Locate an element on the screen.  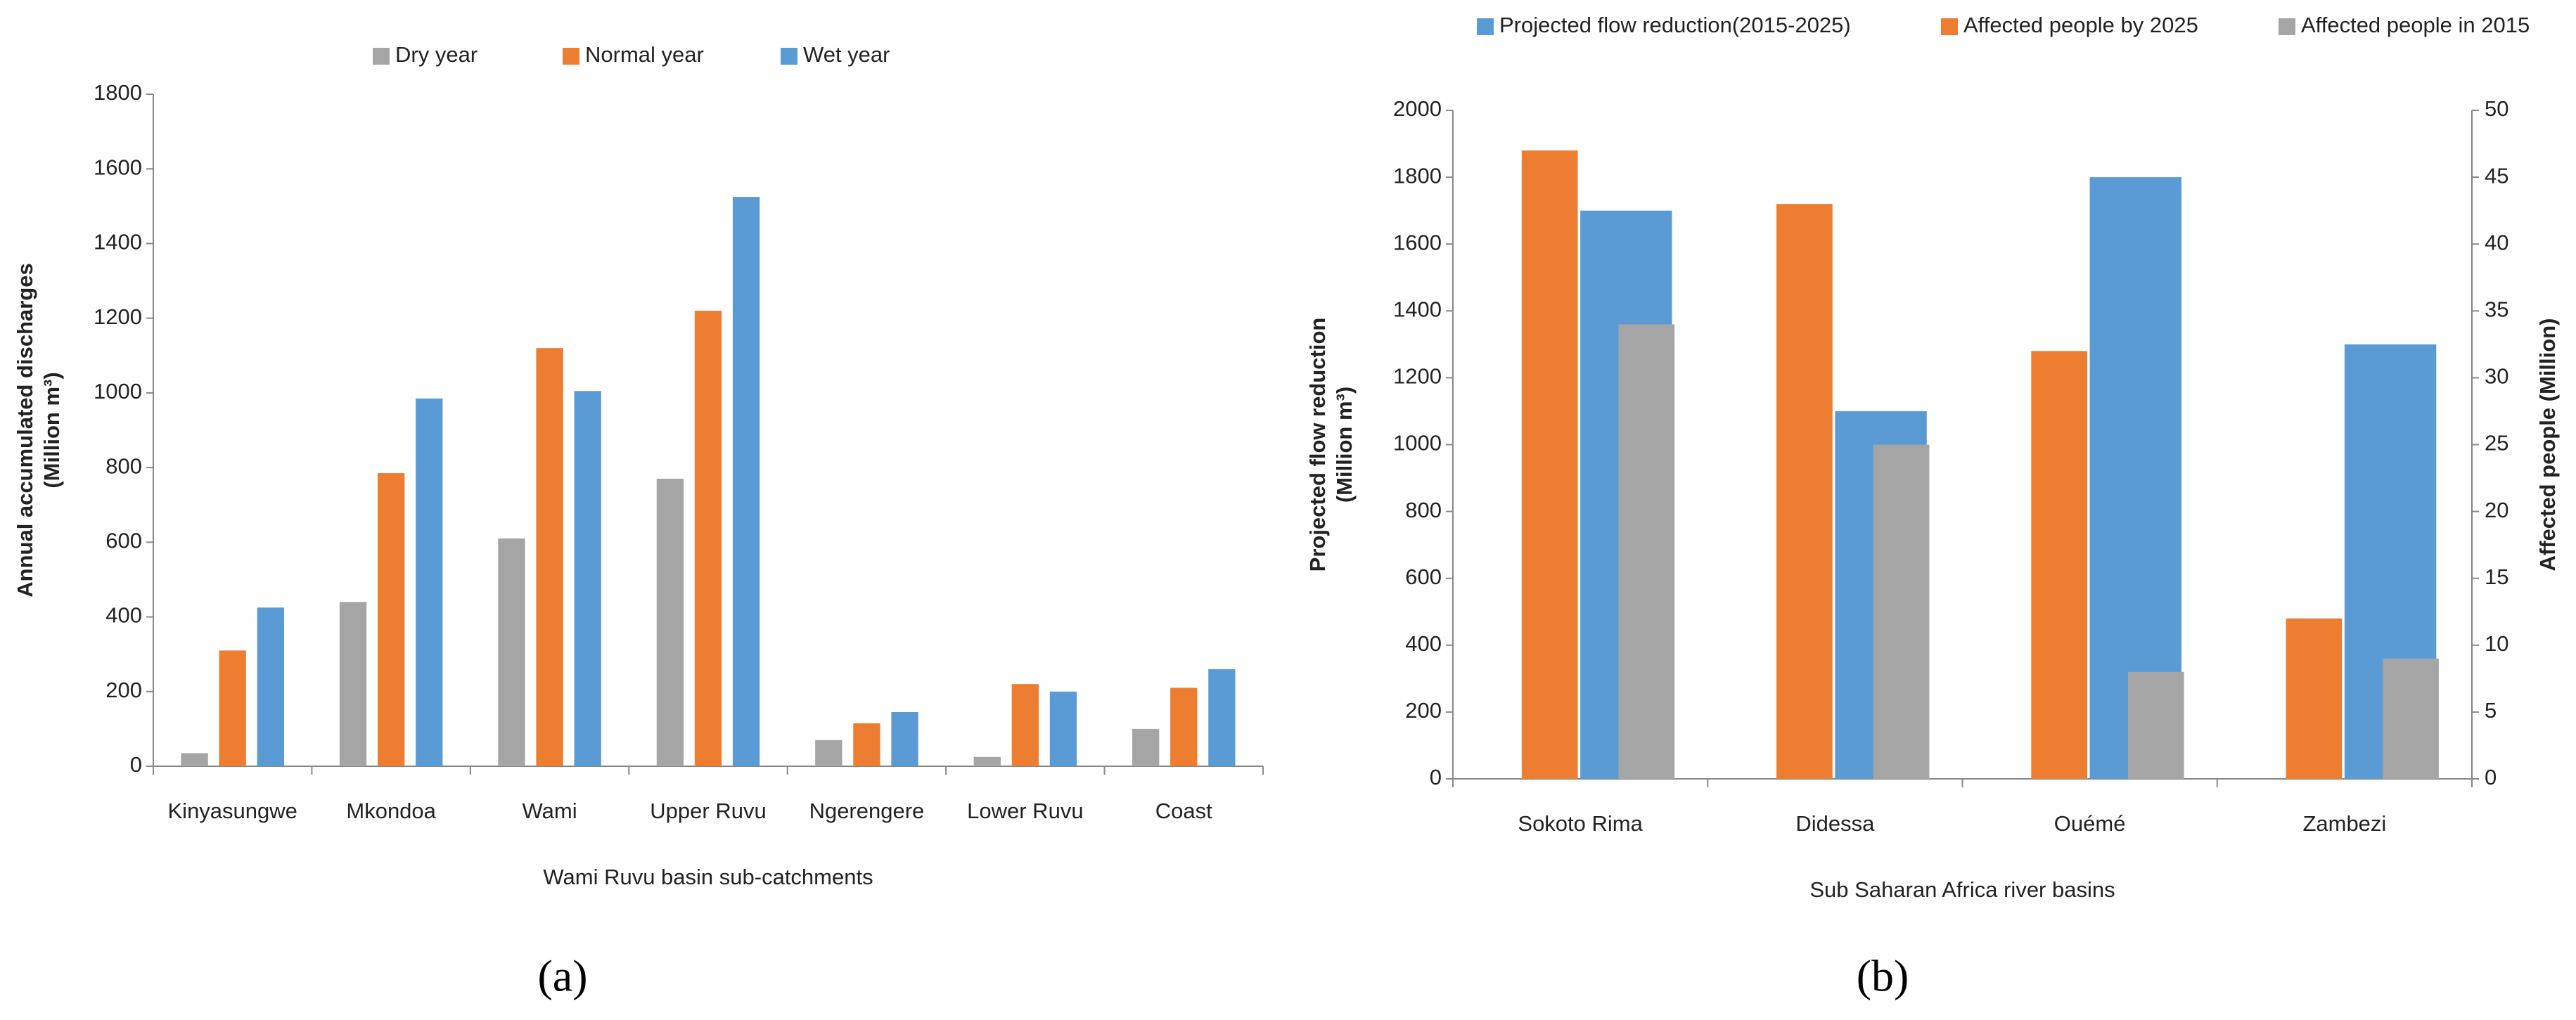
x-tick-label: Coast is located at coordinates (1183, 811).